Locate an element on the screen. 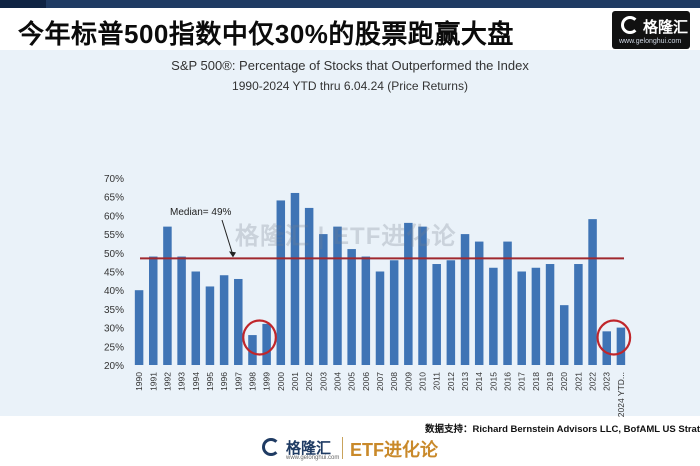 The height and width of the screenshot is (466, 700). x-tick-label: 2017 is located at coordinates (522, 381).